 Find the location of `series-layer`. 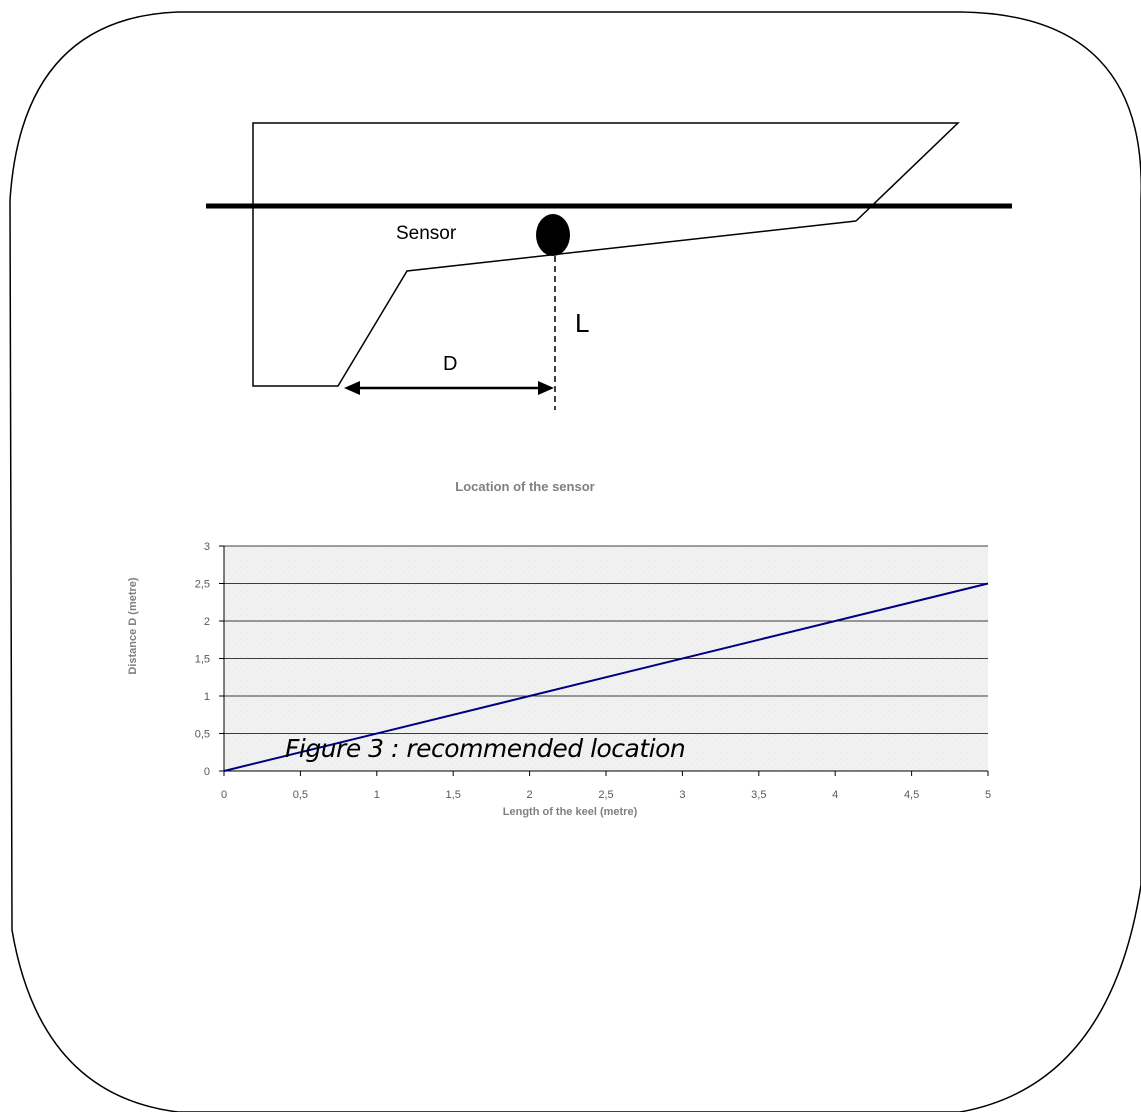

series-layer is located at coordinates (606, 677).